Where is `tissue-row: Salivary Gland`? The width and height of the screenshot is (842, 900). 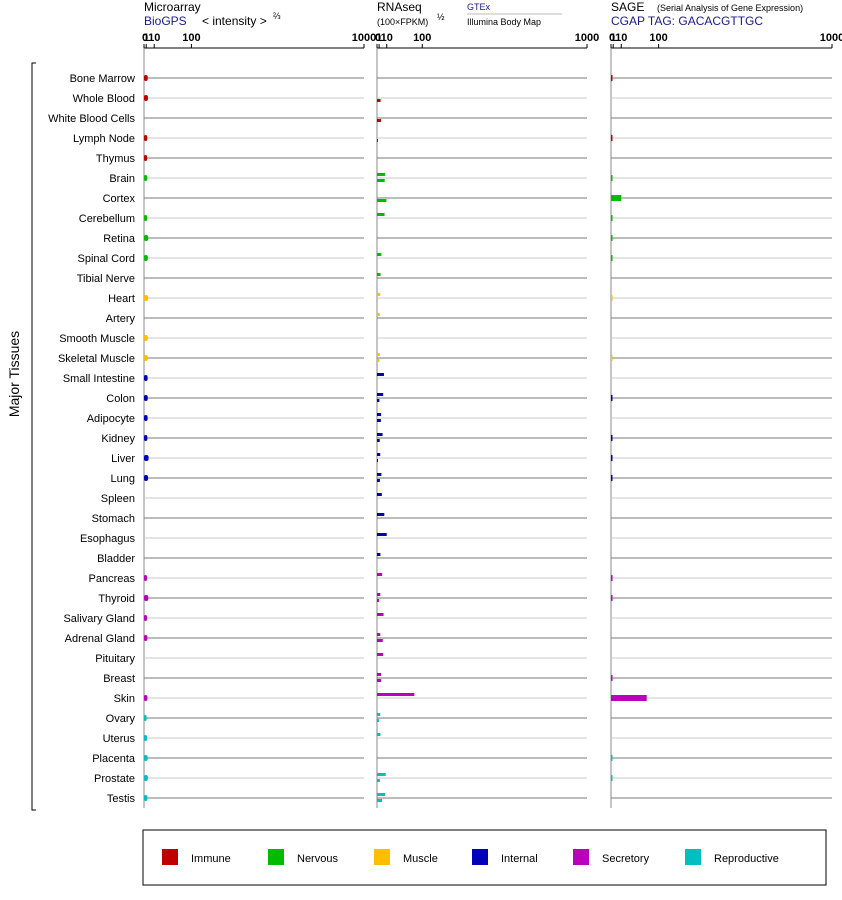
tissue-row: Salivary Gland is located at coordinates (447, 619).